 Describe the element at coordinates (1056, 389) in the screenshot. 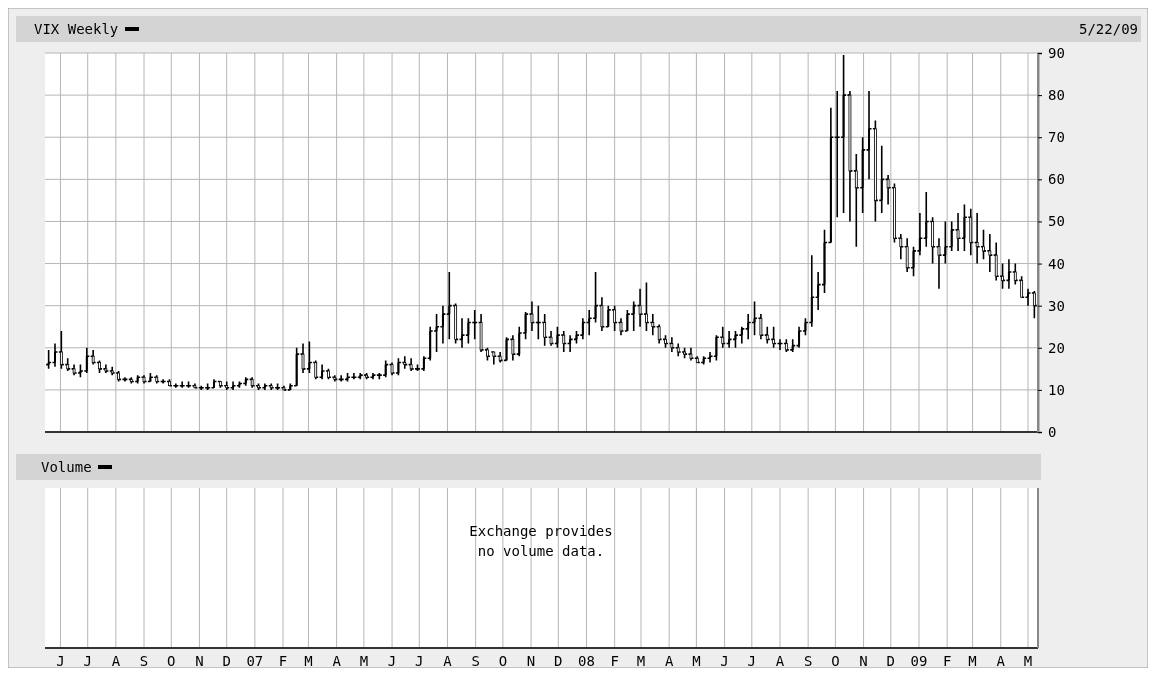

I see `y2-tick-label: 10` at that location.